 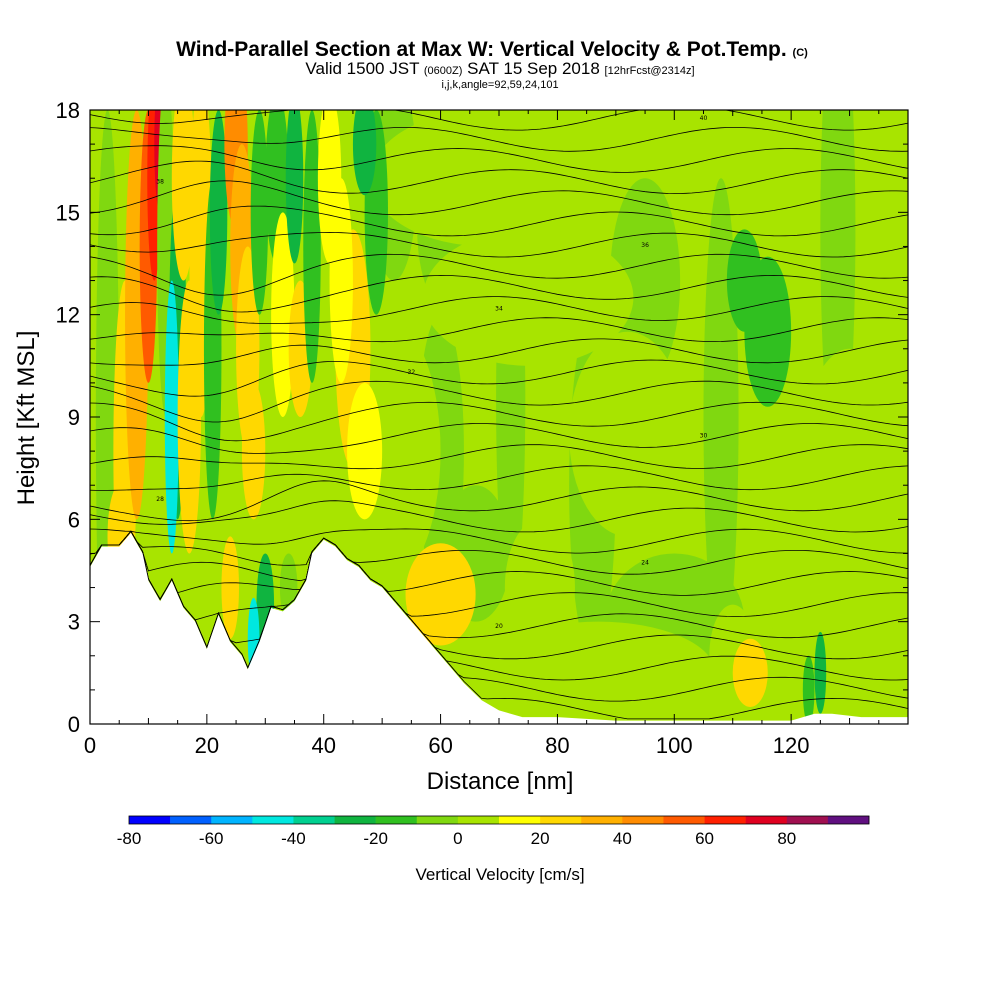 I want to click on colorbar-frame, so click(x=499, y=820).